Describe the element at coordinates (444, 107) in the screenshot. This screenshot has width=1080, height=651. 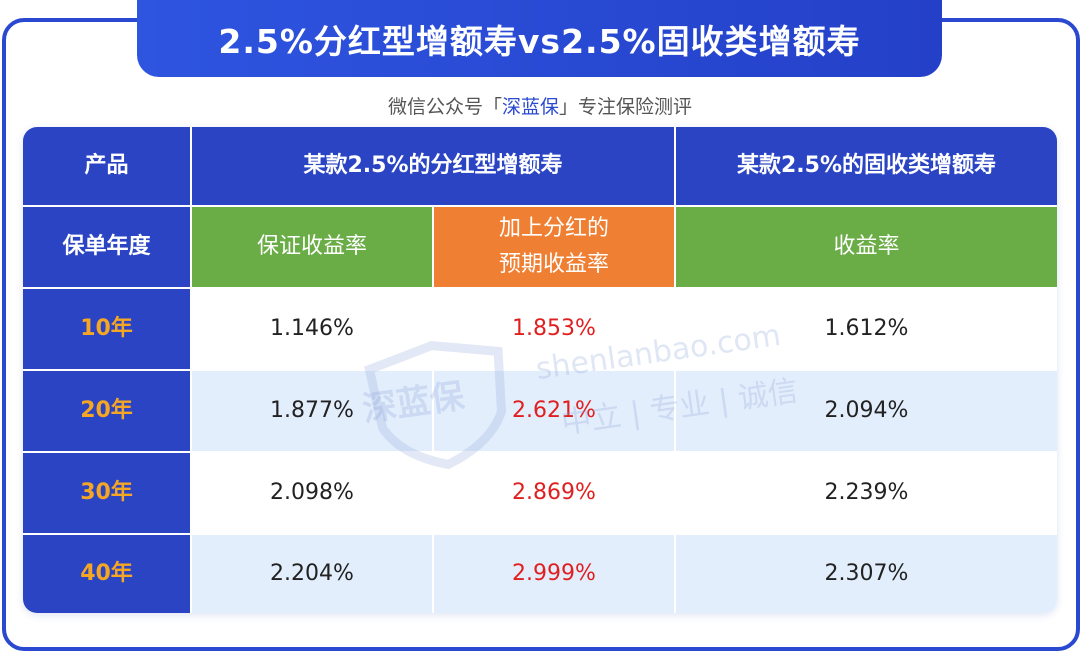
I see `subtitle-prefix: 微信公众号「` at that location.